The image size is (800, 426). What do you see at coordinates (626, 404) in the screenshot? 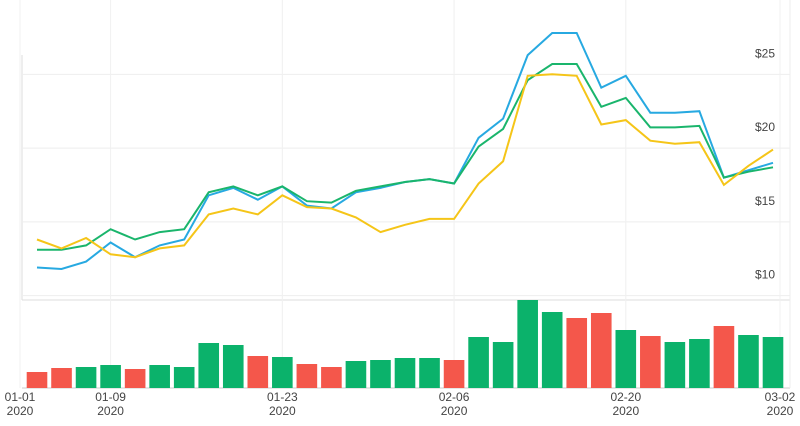
I see `x-tick-label: 02-20 2020` at bounding box center [626, 404].